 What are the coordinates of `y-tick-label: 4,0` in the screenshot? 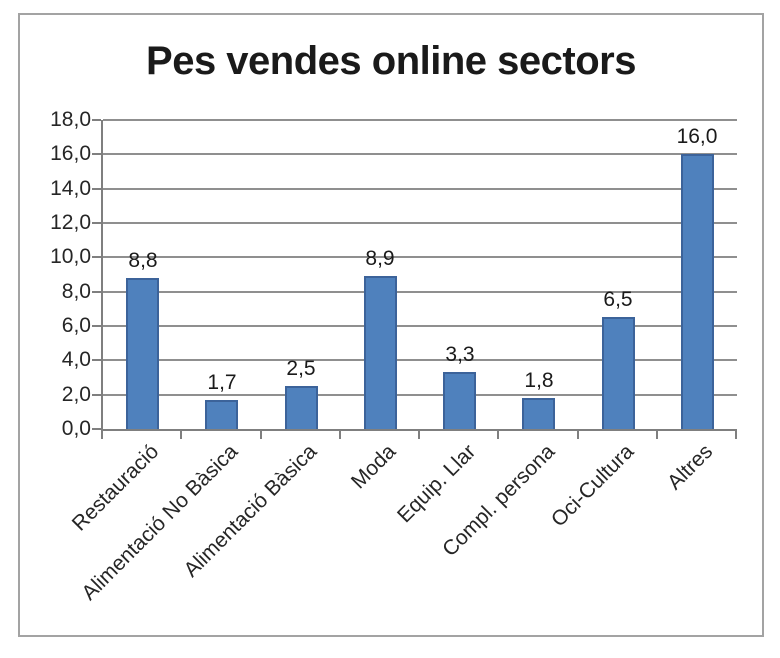 It's located at (76, 360).